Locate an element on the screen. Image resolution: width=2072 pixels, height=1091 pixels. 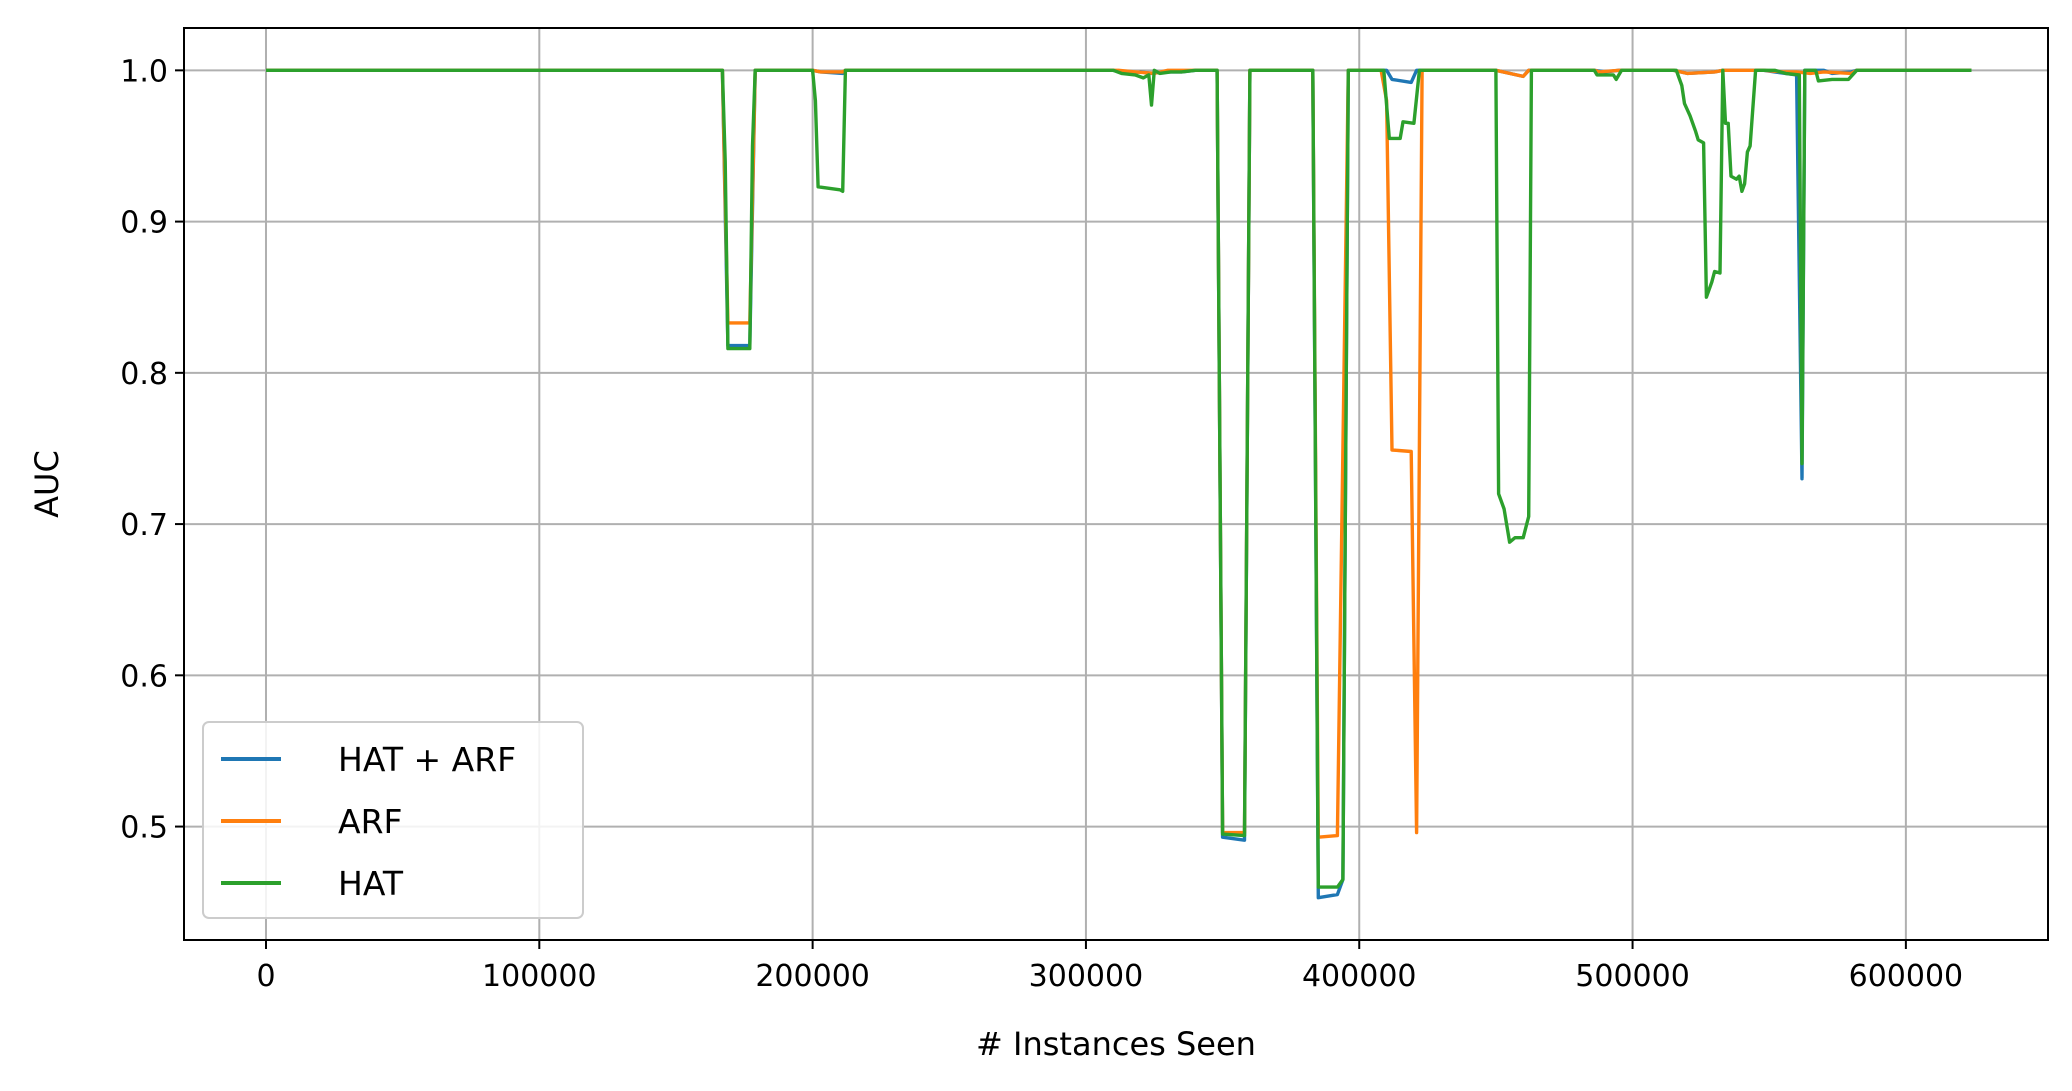
y-tick-label: 0.5 is located at coordinates (144, 828).